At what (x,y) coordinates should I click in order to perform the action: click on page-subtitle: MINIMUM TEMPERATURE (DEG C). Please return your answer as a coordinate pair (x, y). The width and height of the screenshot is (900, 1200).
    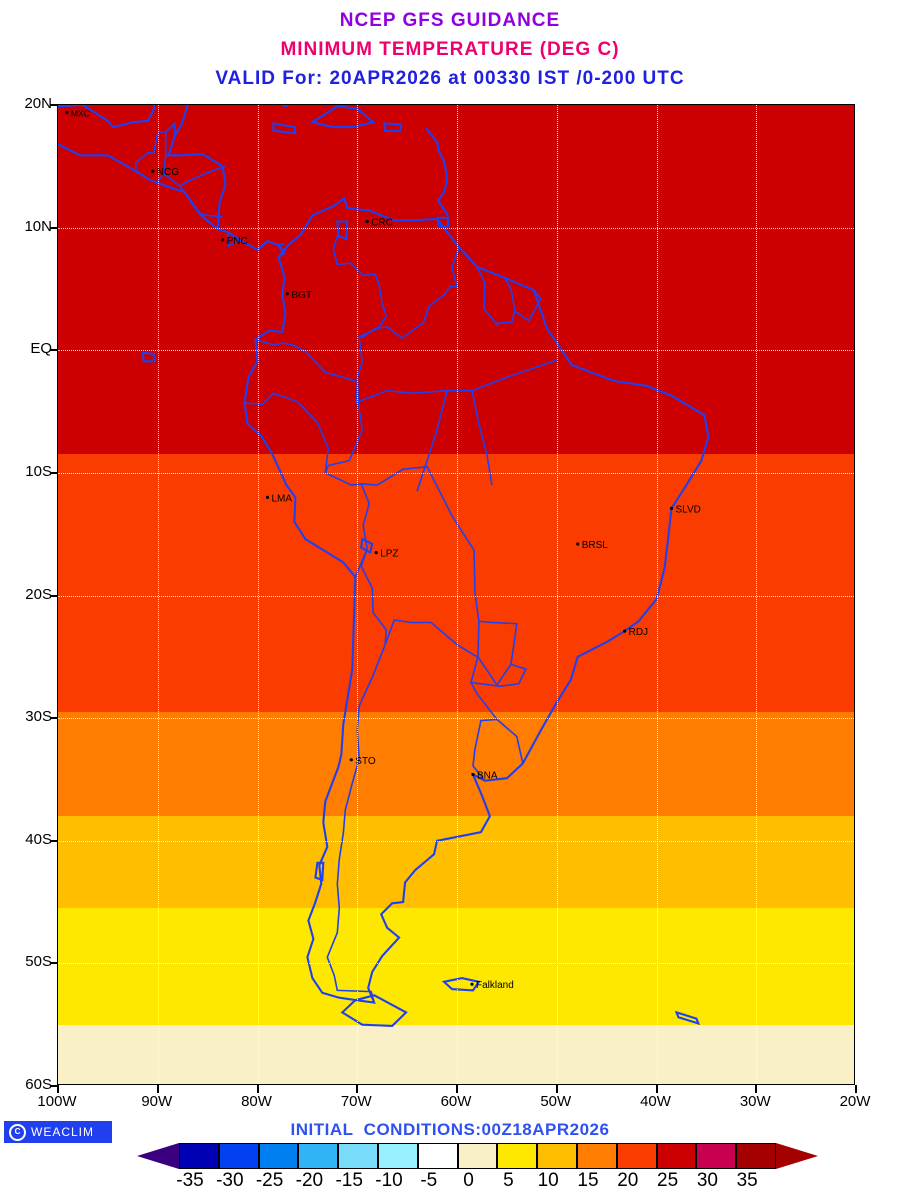
    Looking at the image, I should click on (450, 49).